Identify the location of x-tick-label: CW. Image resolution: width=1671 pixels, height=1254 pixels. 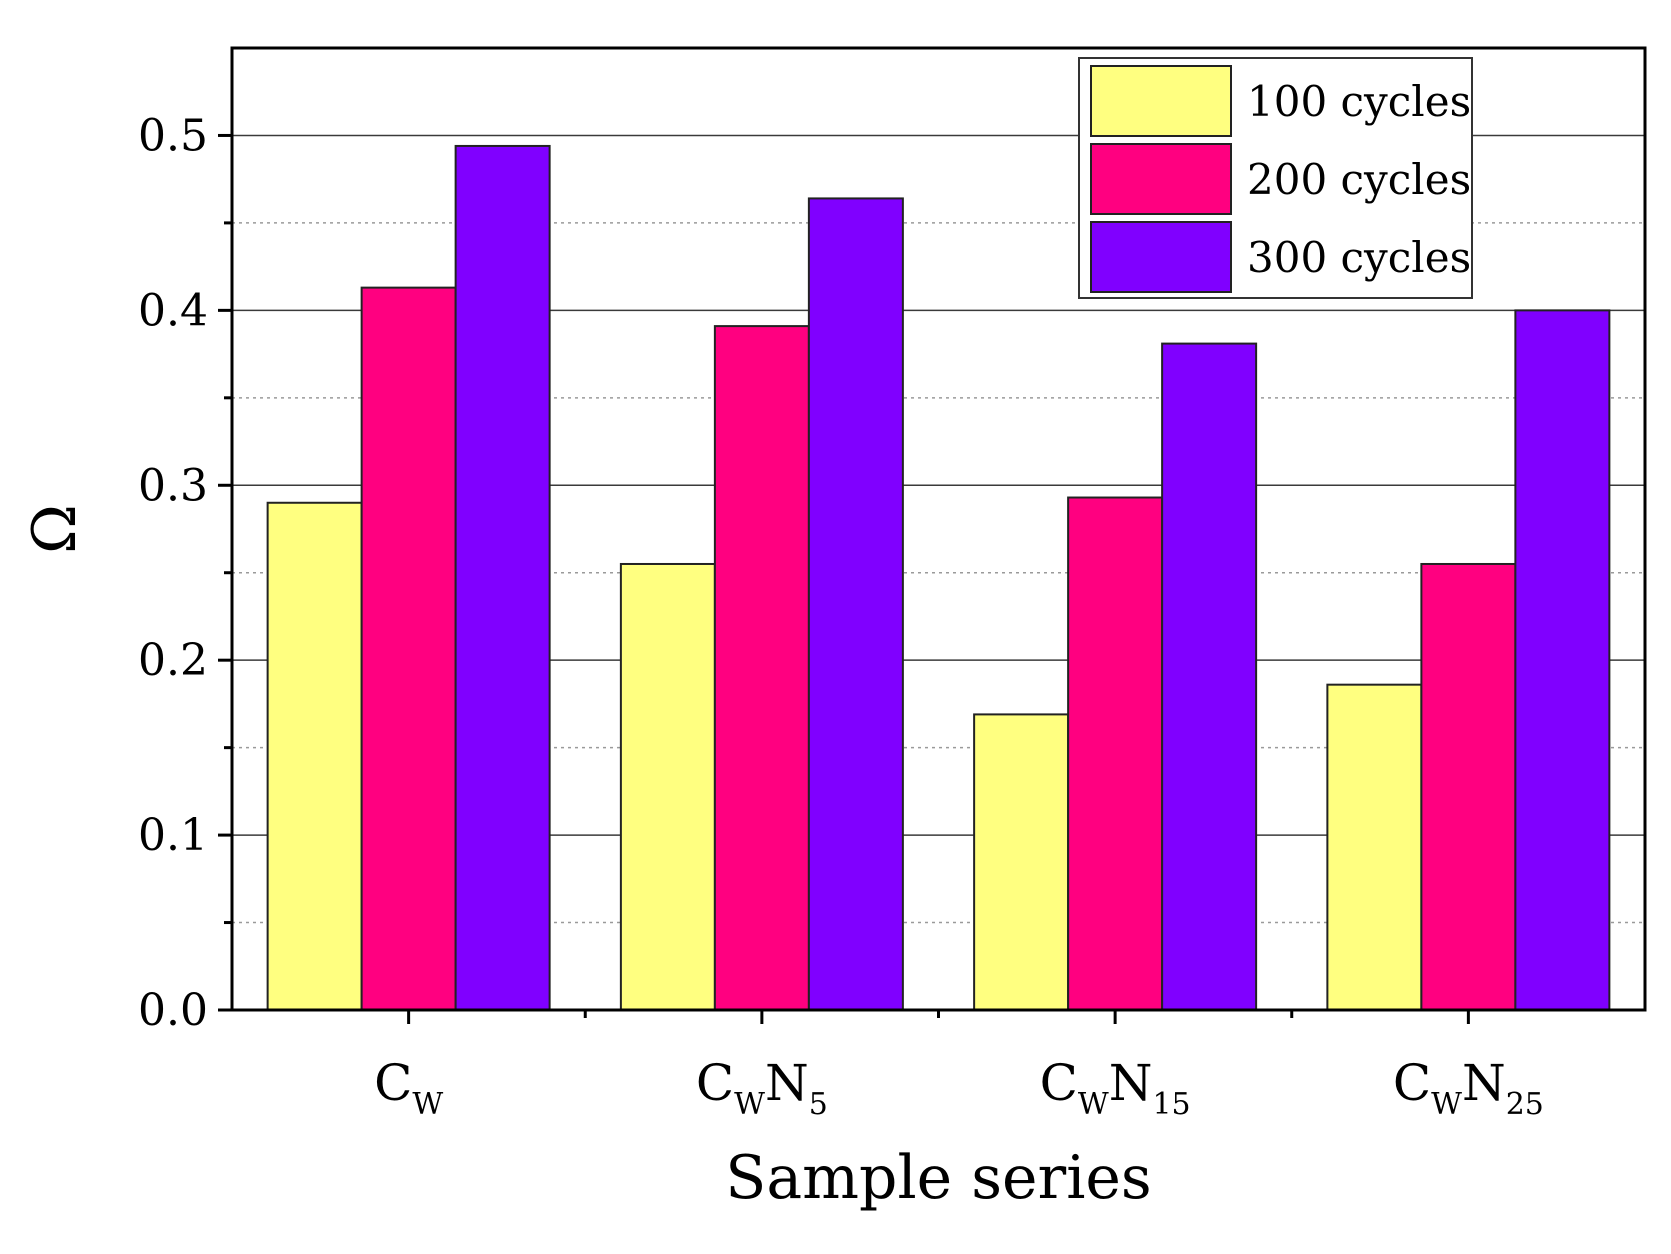
(408, 1088).